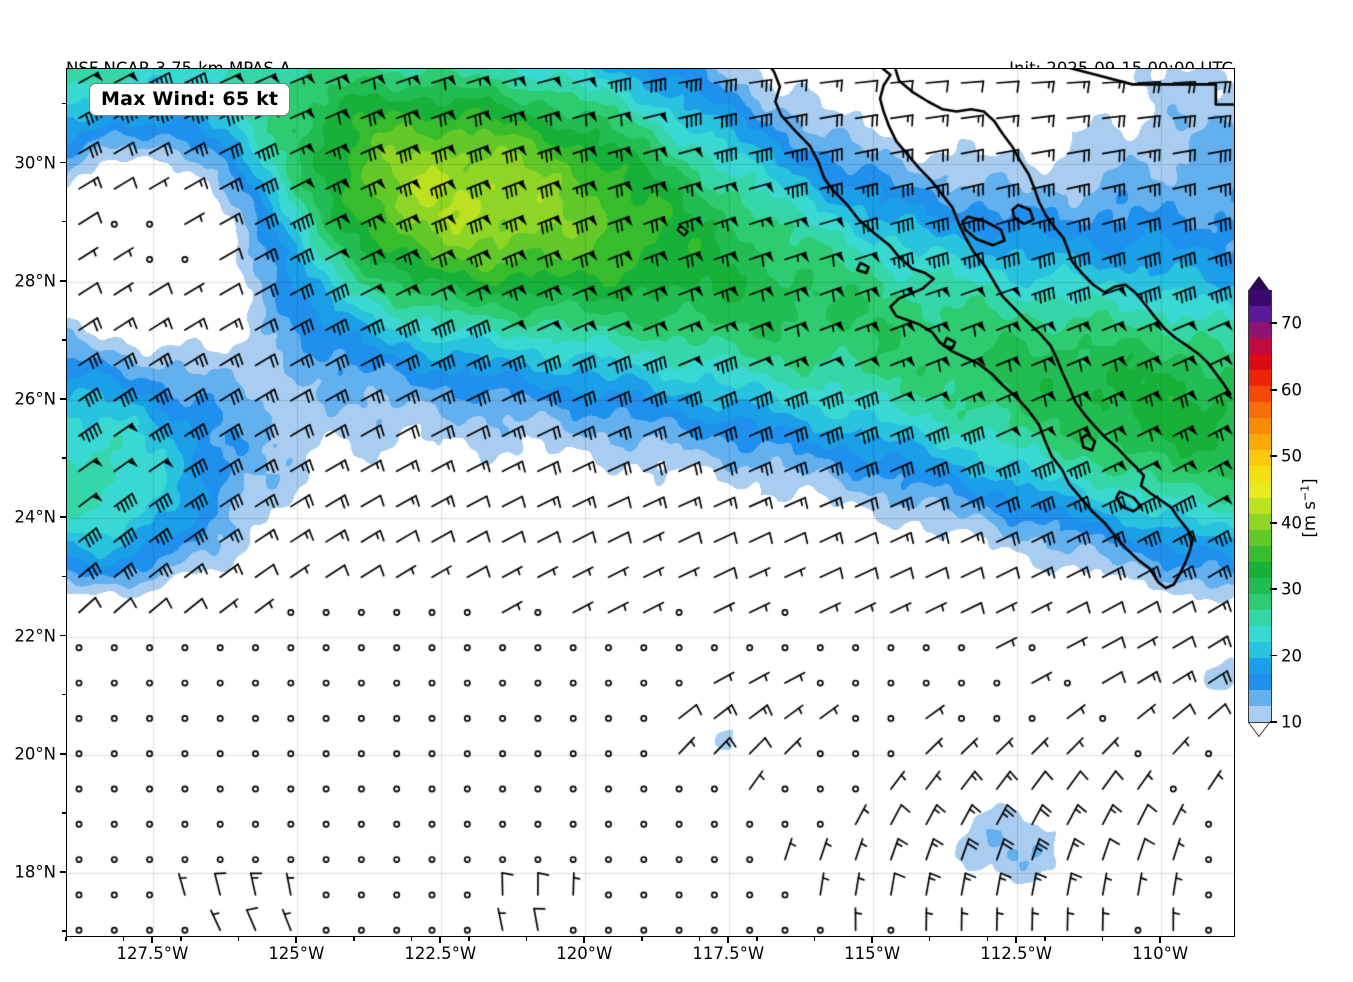 The width and height of the screenshot is (1353, 982). I want to click on colorbar-title: [m s−1], so click(1309, 508).